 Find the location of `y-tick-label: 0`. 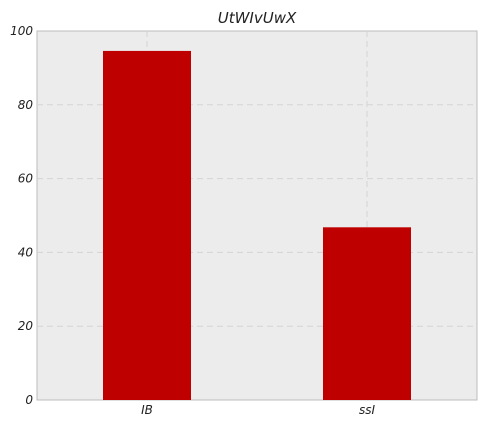

y-tick-label: 0 is located at coordinates (29, 400).